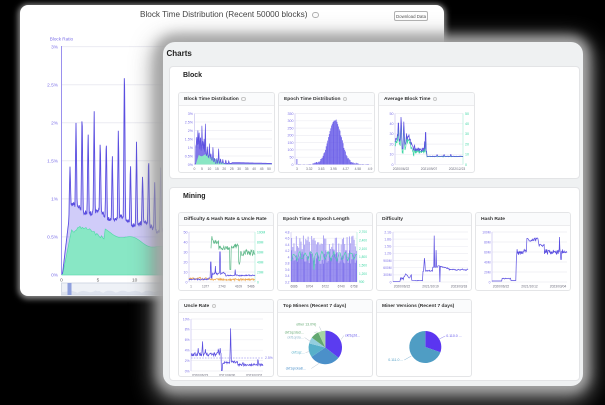 This screenshot has width=605, height=405. Describe the element at coordinates (309, 287) in the screenshot. I see `svg-text: 6704` at that location.